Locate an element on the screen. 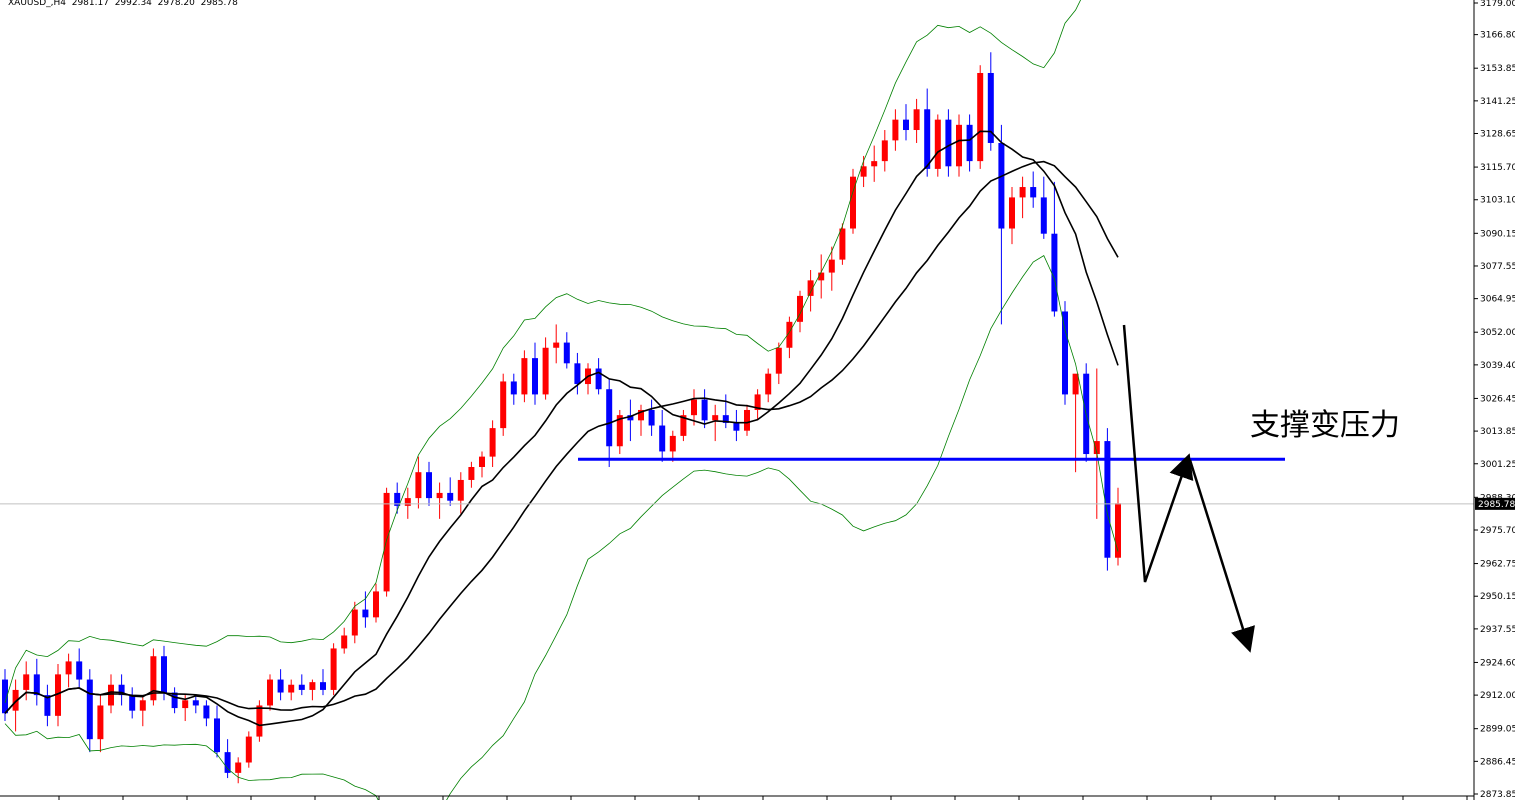 Image resolution: width=1515 pixels, height=800 pixels. price-tick-label: 3001.25 is located at coordinates (1497, 465).